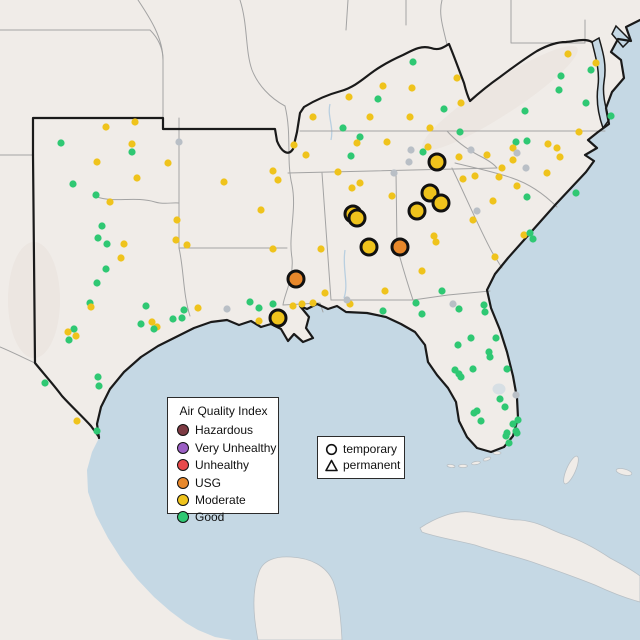 This screenshot has height=640, width=640. What do you see at coordinates (227, 430) in the screenshot?
I see `aqi-legend-item: Hazardous` at bounding box center [227, 430].